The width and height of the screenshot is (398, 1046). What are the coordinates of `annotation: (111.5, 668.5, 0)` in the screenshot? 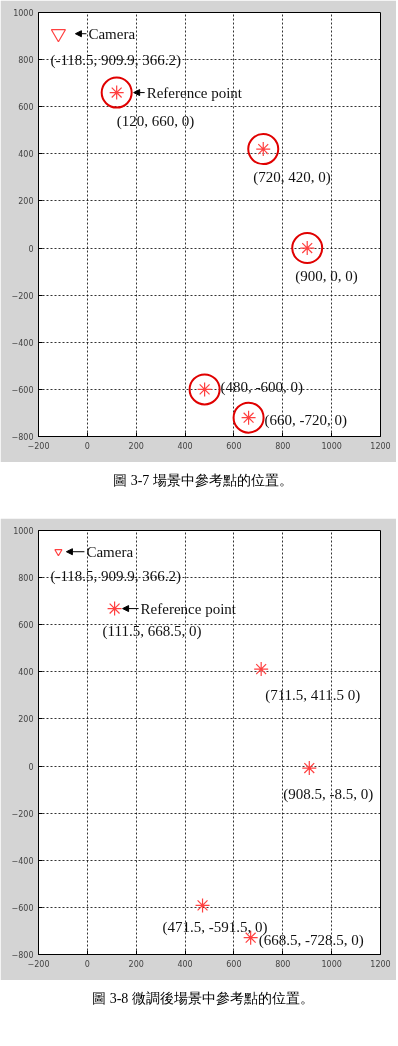 It's located at (152, 631).